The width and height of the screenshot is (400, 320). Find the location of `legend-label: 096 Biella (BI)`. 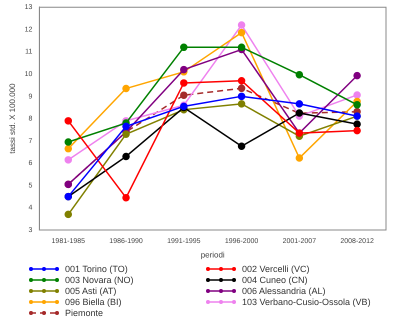

legend-label: 096 Biella (BI) is located at coordinates (93, 302).